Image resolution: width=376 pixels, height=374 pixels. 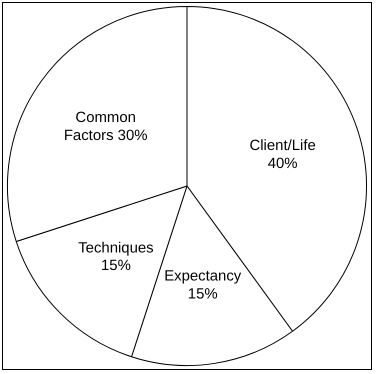 I want to click on data-label: 40%, so click(x=283, y=164).